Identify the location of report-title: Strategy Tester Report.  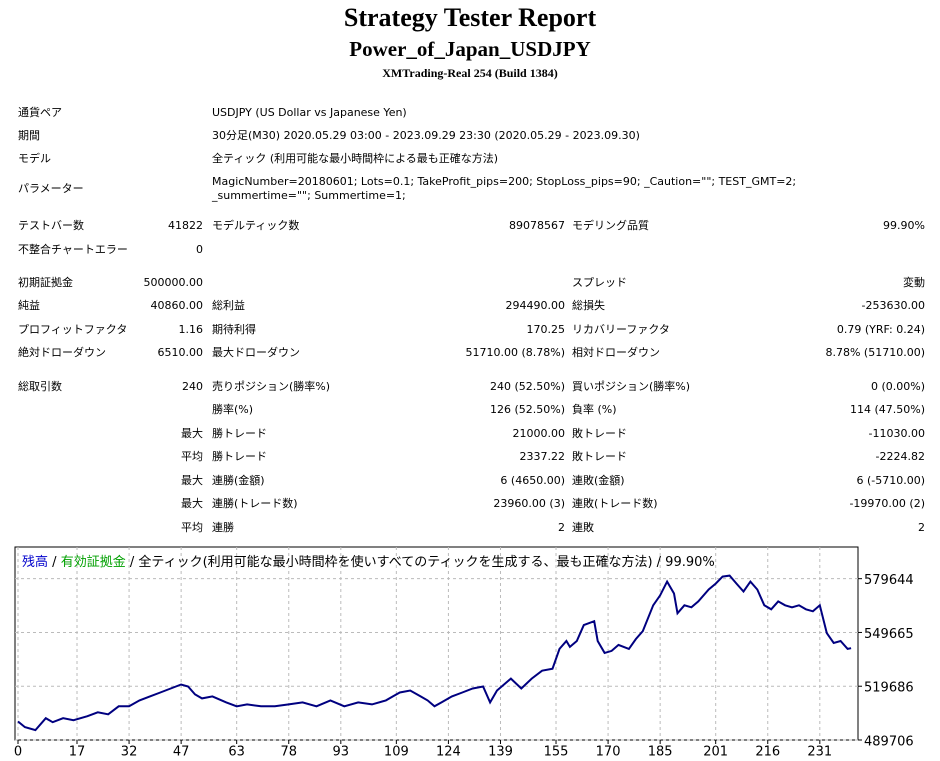
(470, 17).